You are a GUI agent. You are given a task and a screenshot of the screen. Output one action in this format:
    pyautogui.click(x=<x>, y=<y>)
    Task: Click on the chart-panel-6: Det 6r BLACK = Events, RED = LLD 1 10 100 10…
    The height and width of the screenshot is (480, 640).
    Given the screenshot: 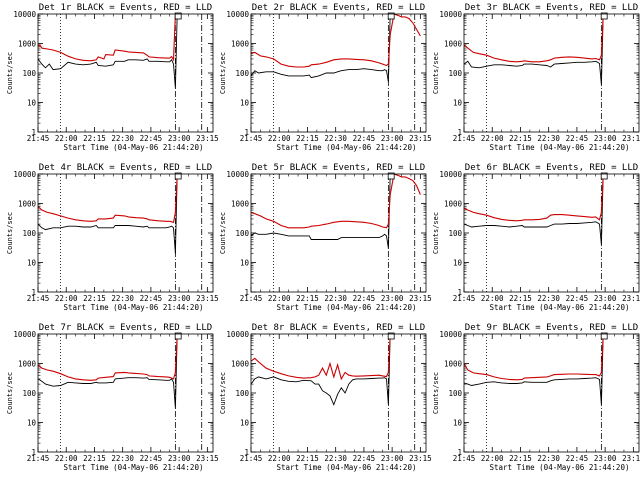 What is the action you would take?
    pyautogui.click(x=536, y=237)
    